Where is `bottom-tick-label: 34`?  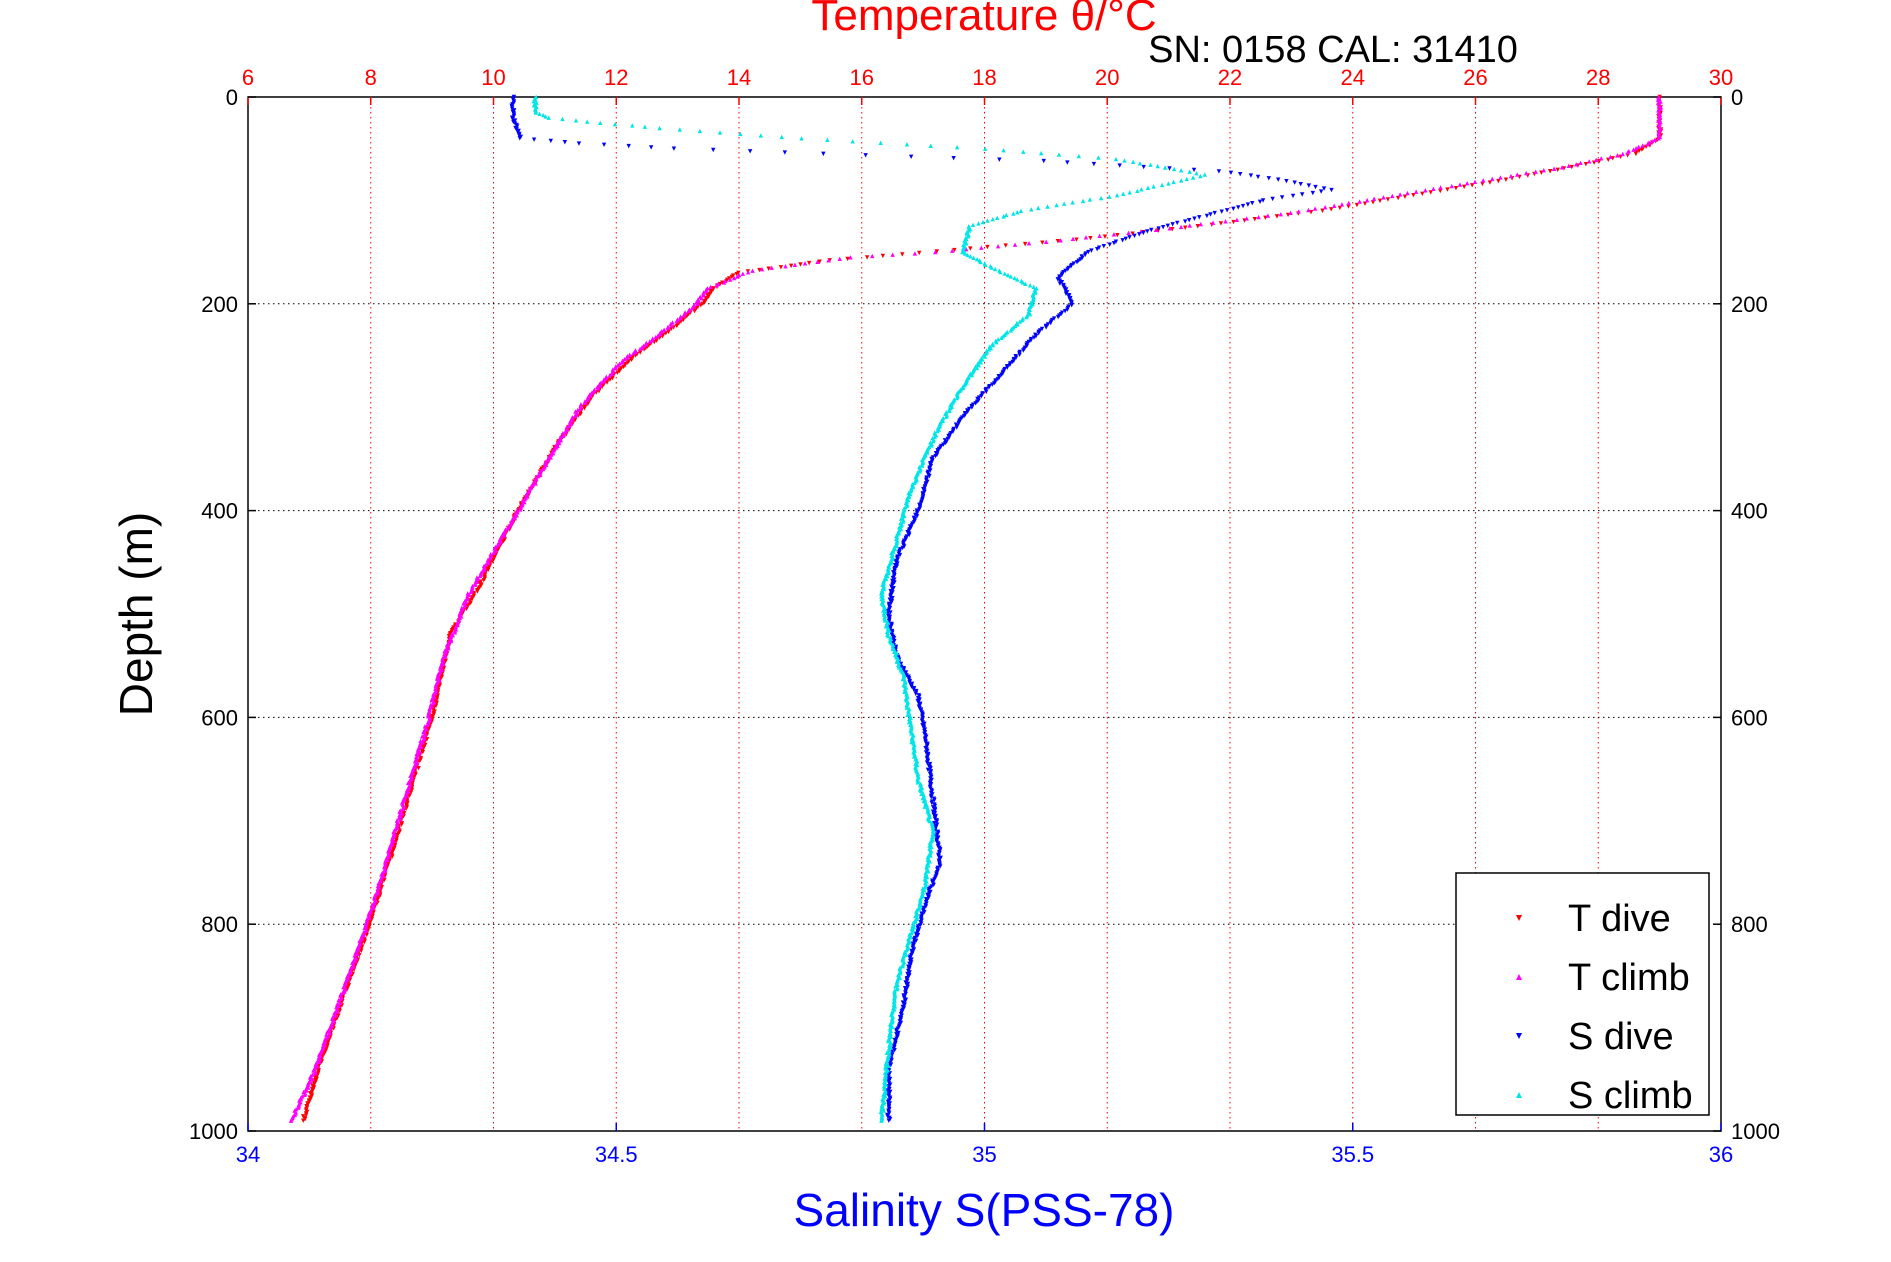 bottom-tick-label: 34 is located at coordinates (248, 1154).